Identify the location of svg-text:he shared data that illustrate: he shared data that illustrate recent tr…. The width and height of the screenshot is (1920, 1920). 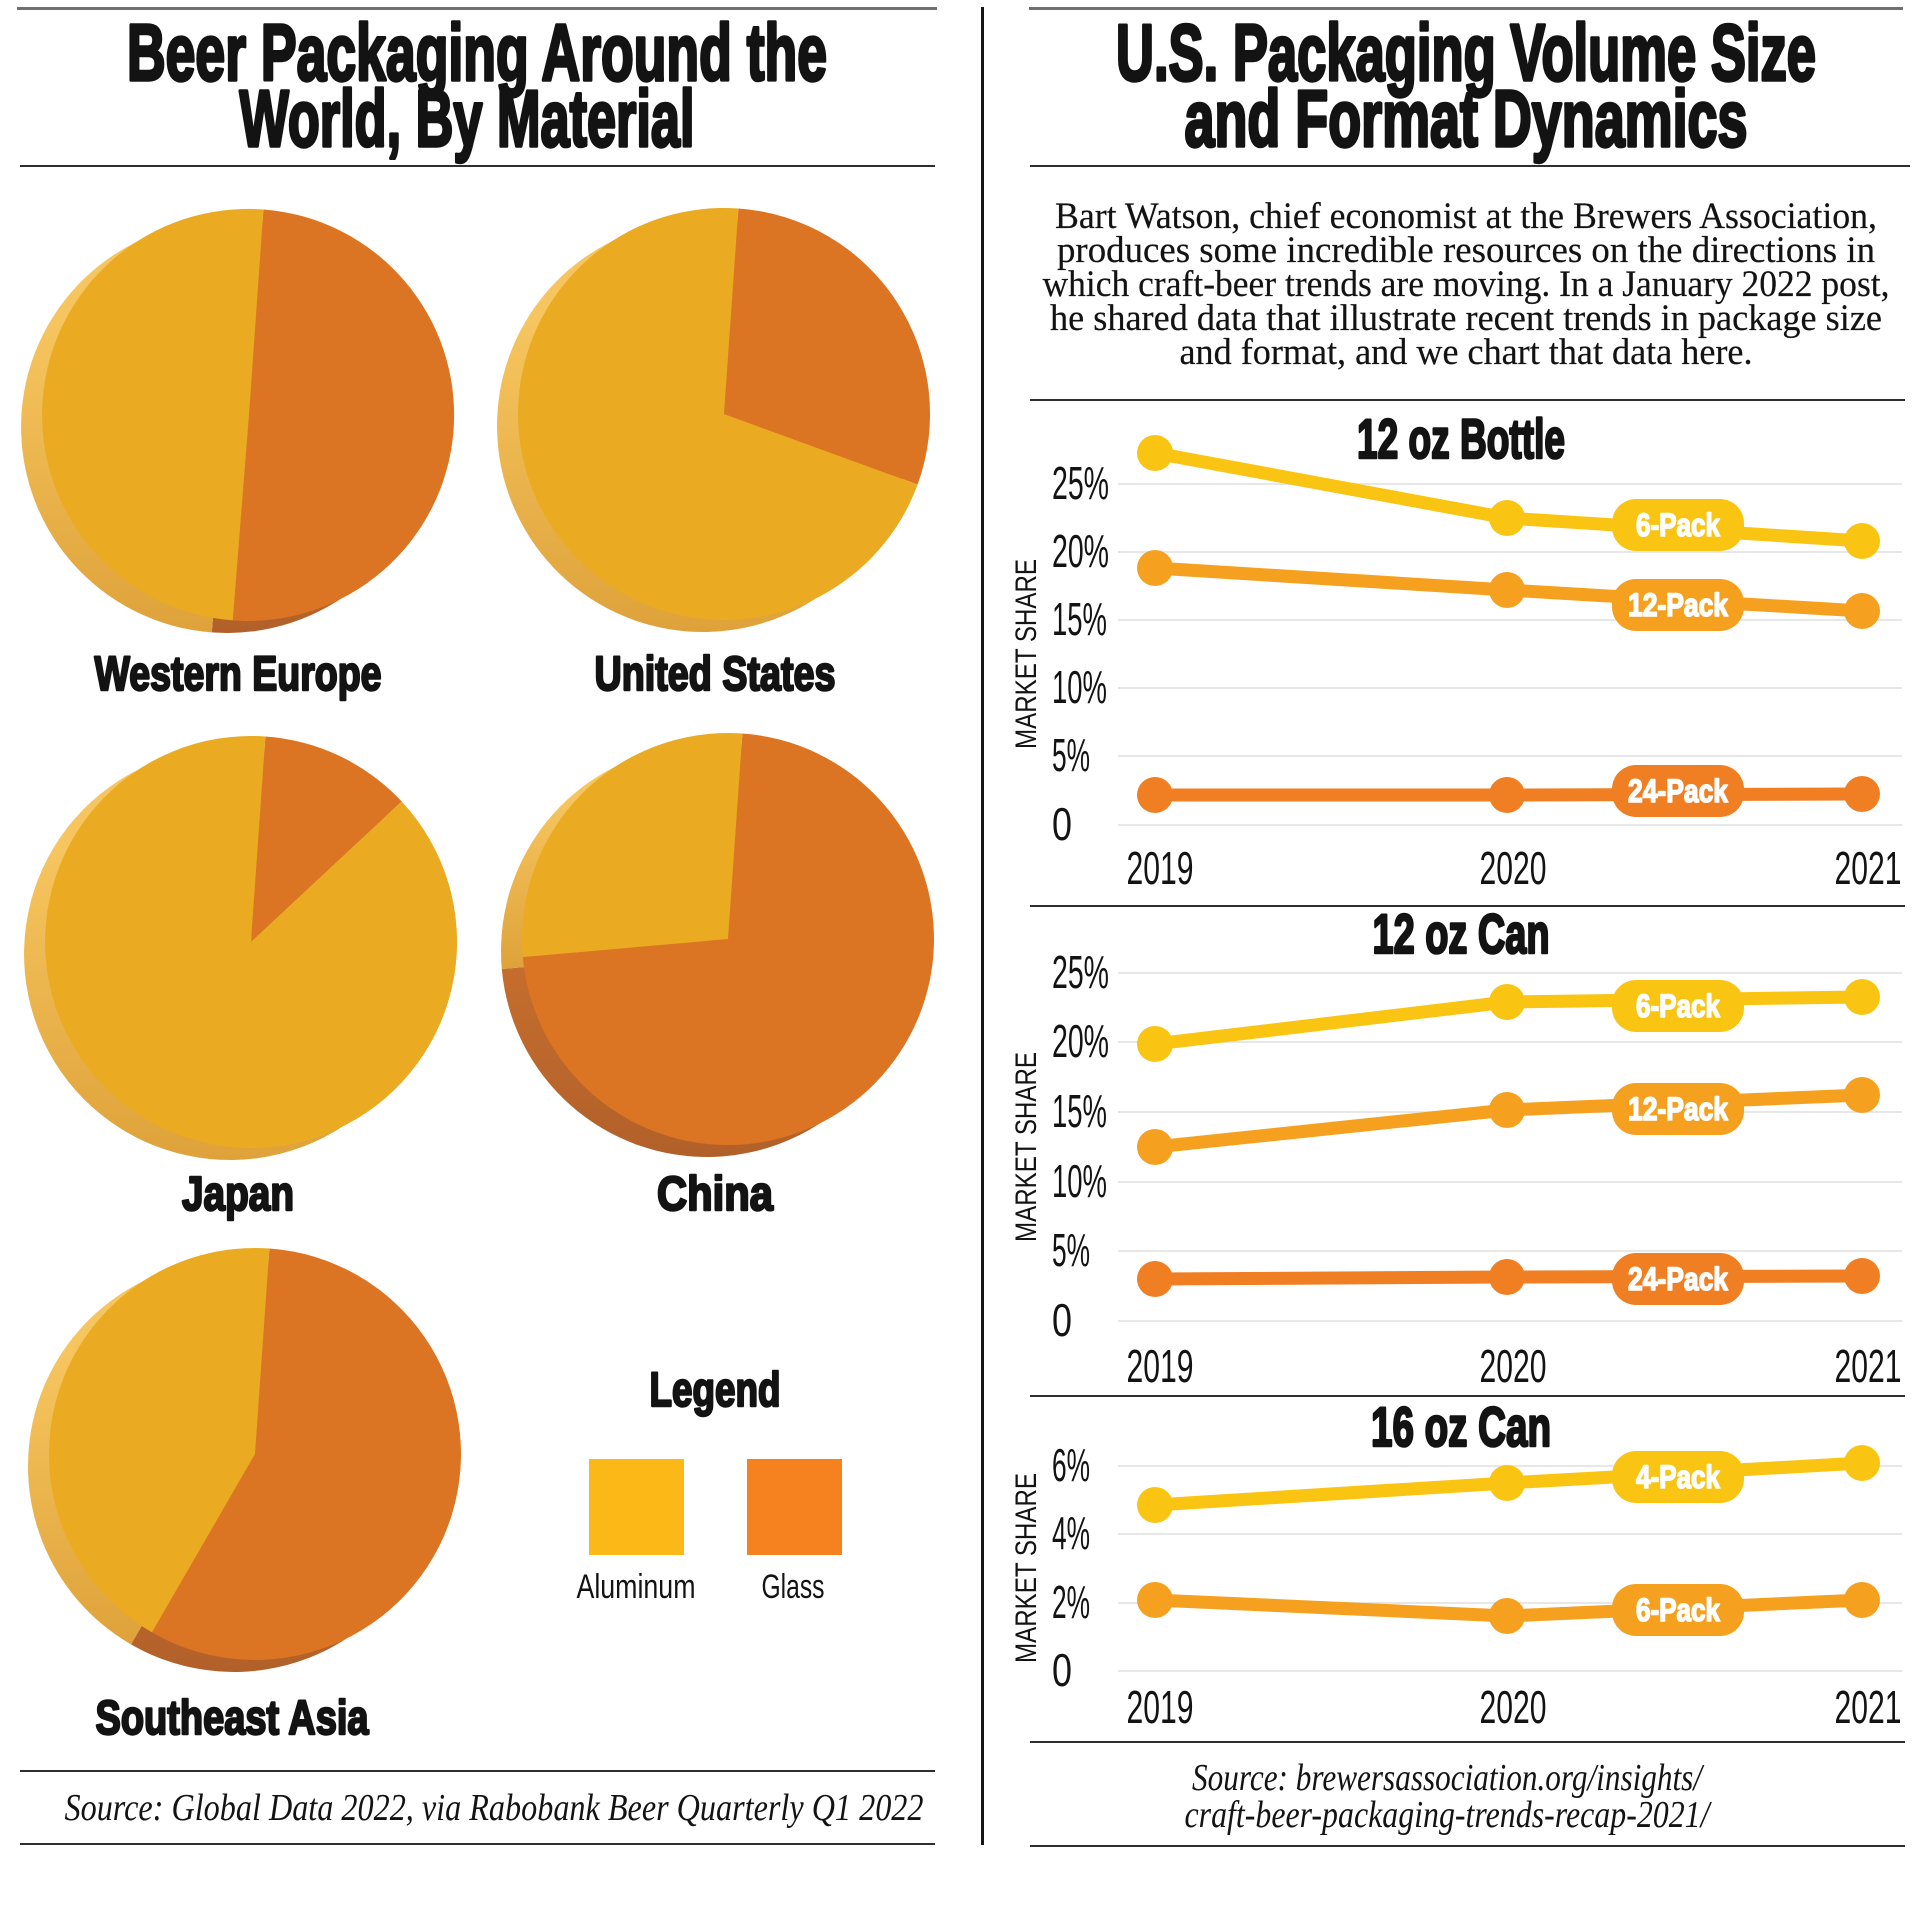
(1466, 318).